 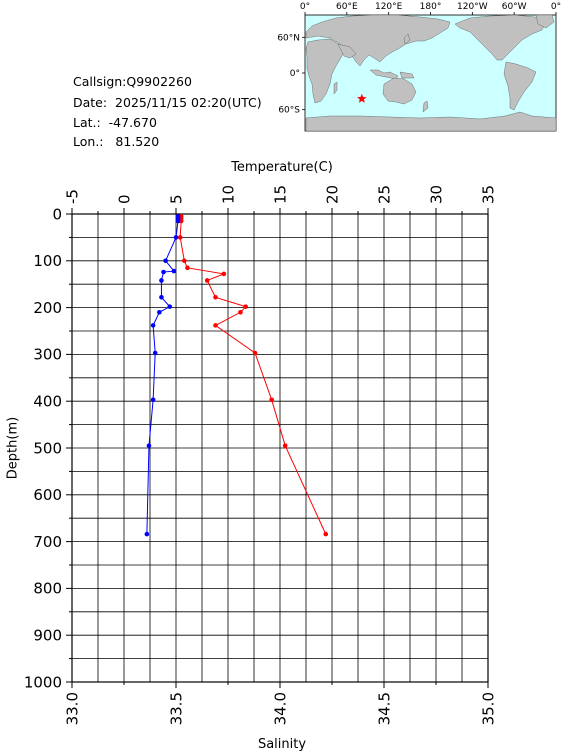 I want to click on map-lat-label: 60°N, so click(x=288, y=38).